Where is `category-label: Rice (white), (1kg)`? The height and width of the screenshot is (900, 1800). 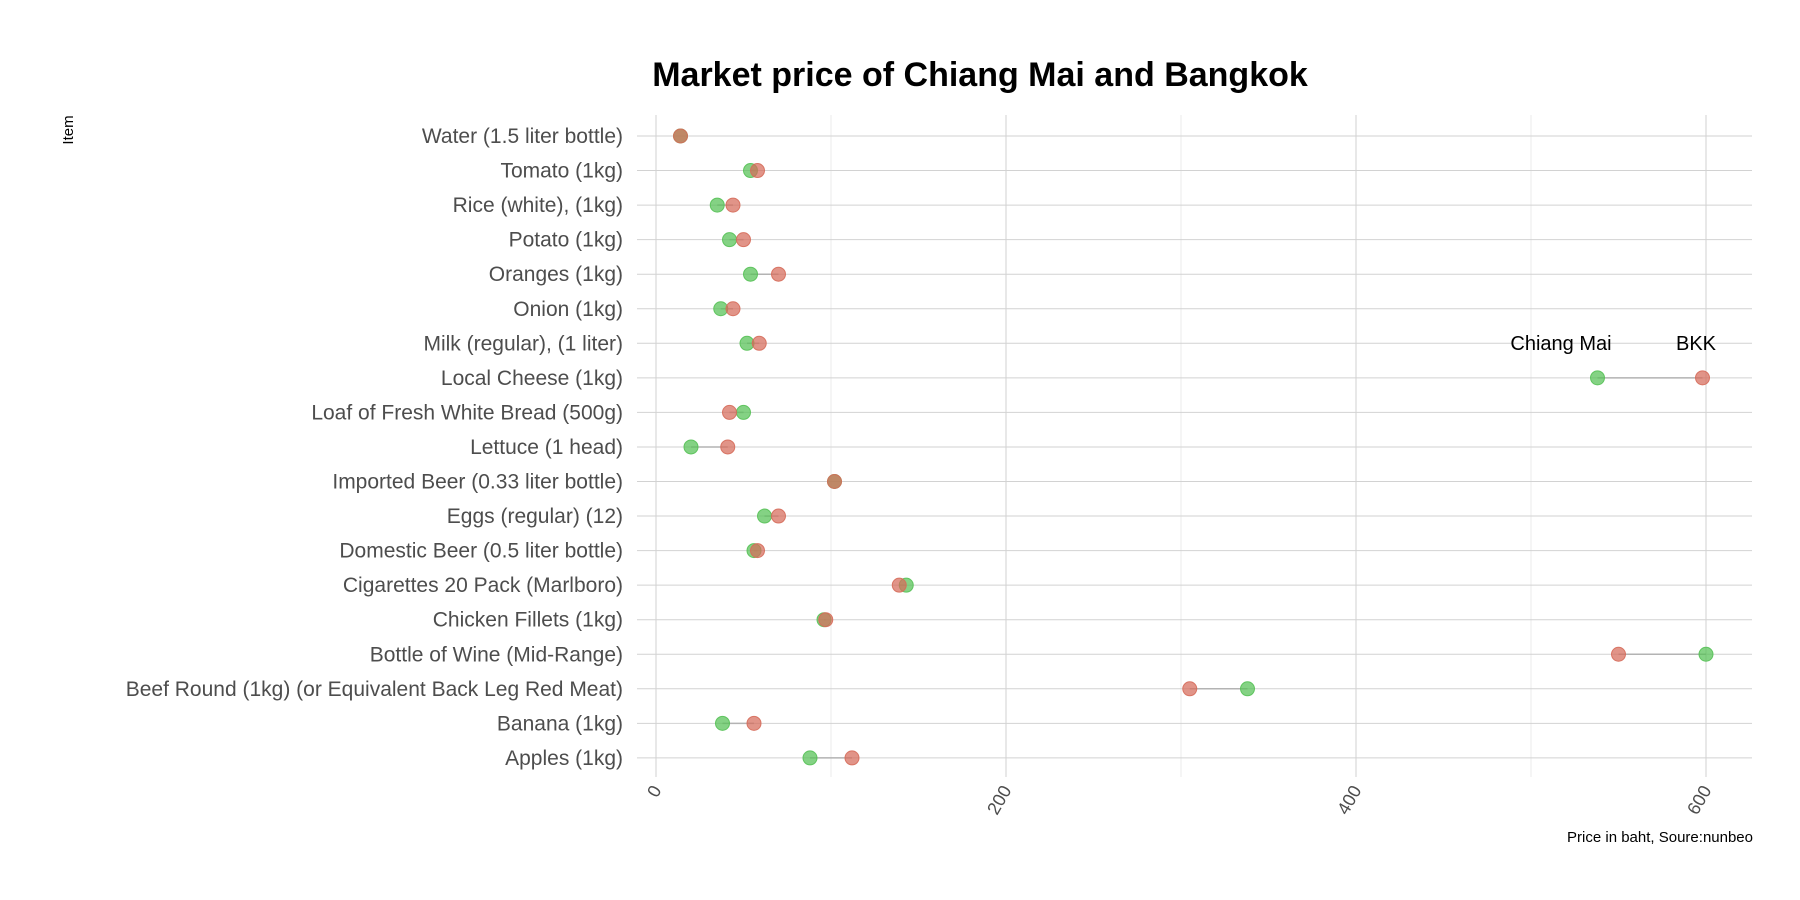 category-label: Rice (white), (1kg) is located at coordinates (538, 205).